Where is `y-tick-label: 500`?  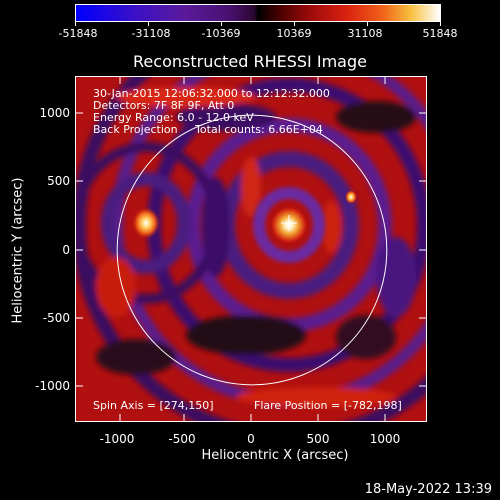 y-tick-label: 500 is located at coordinates (58, 181).